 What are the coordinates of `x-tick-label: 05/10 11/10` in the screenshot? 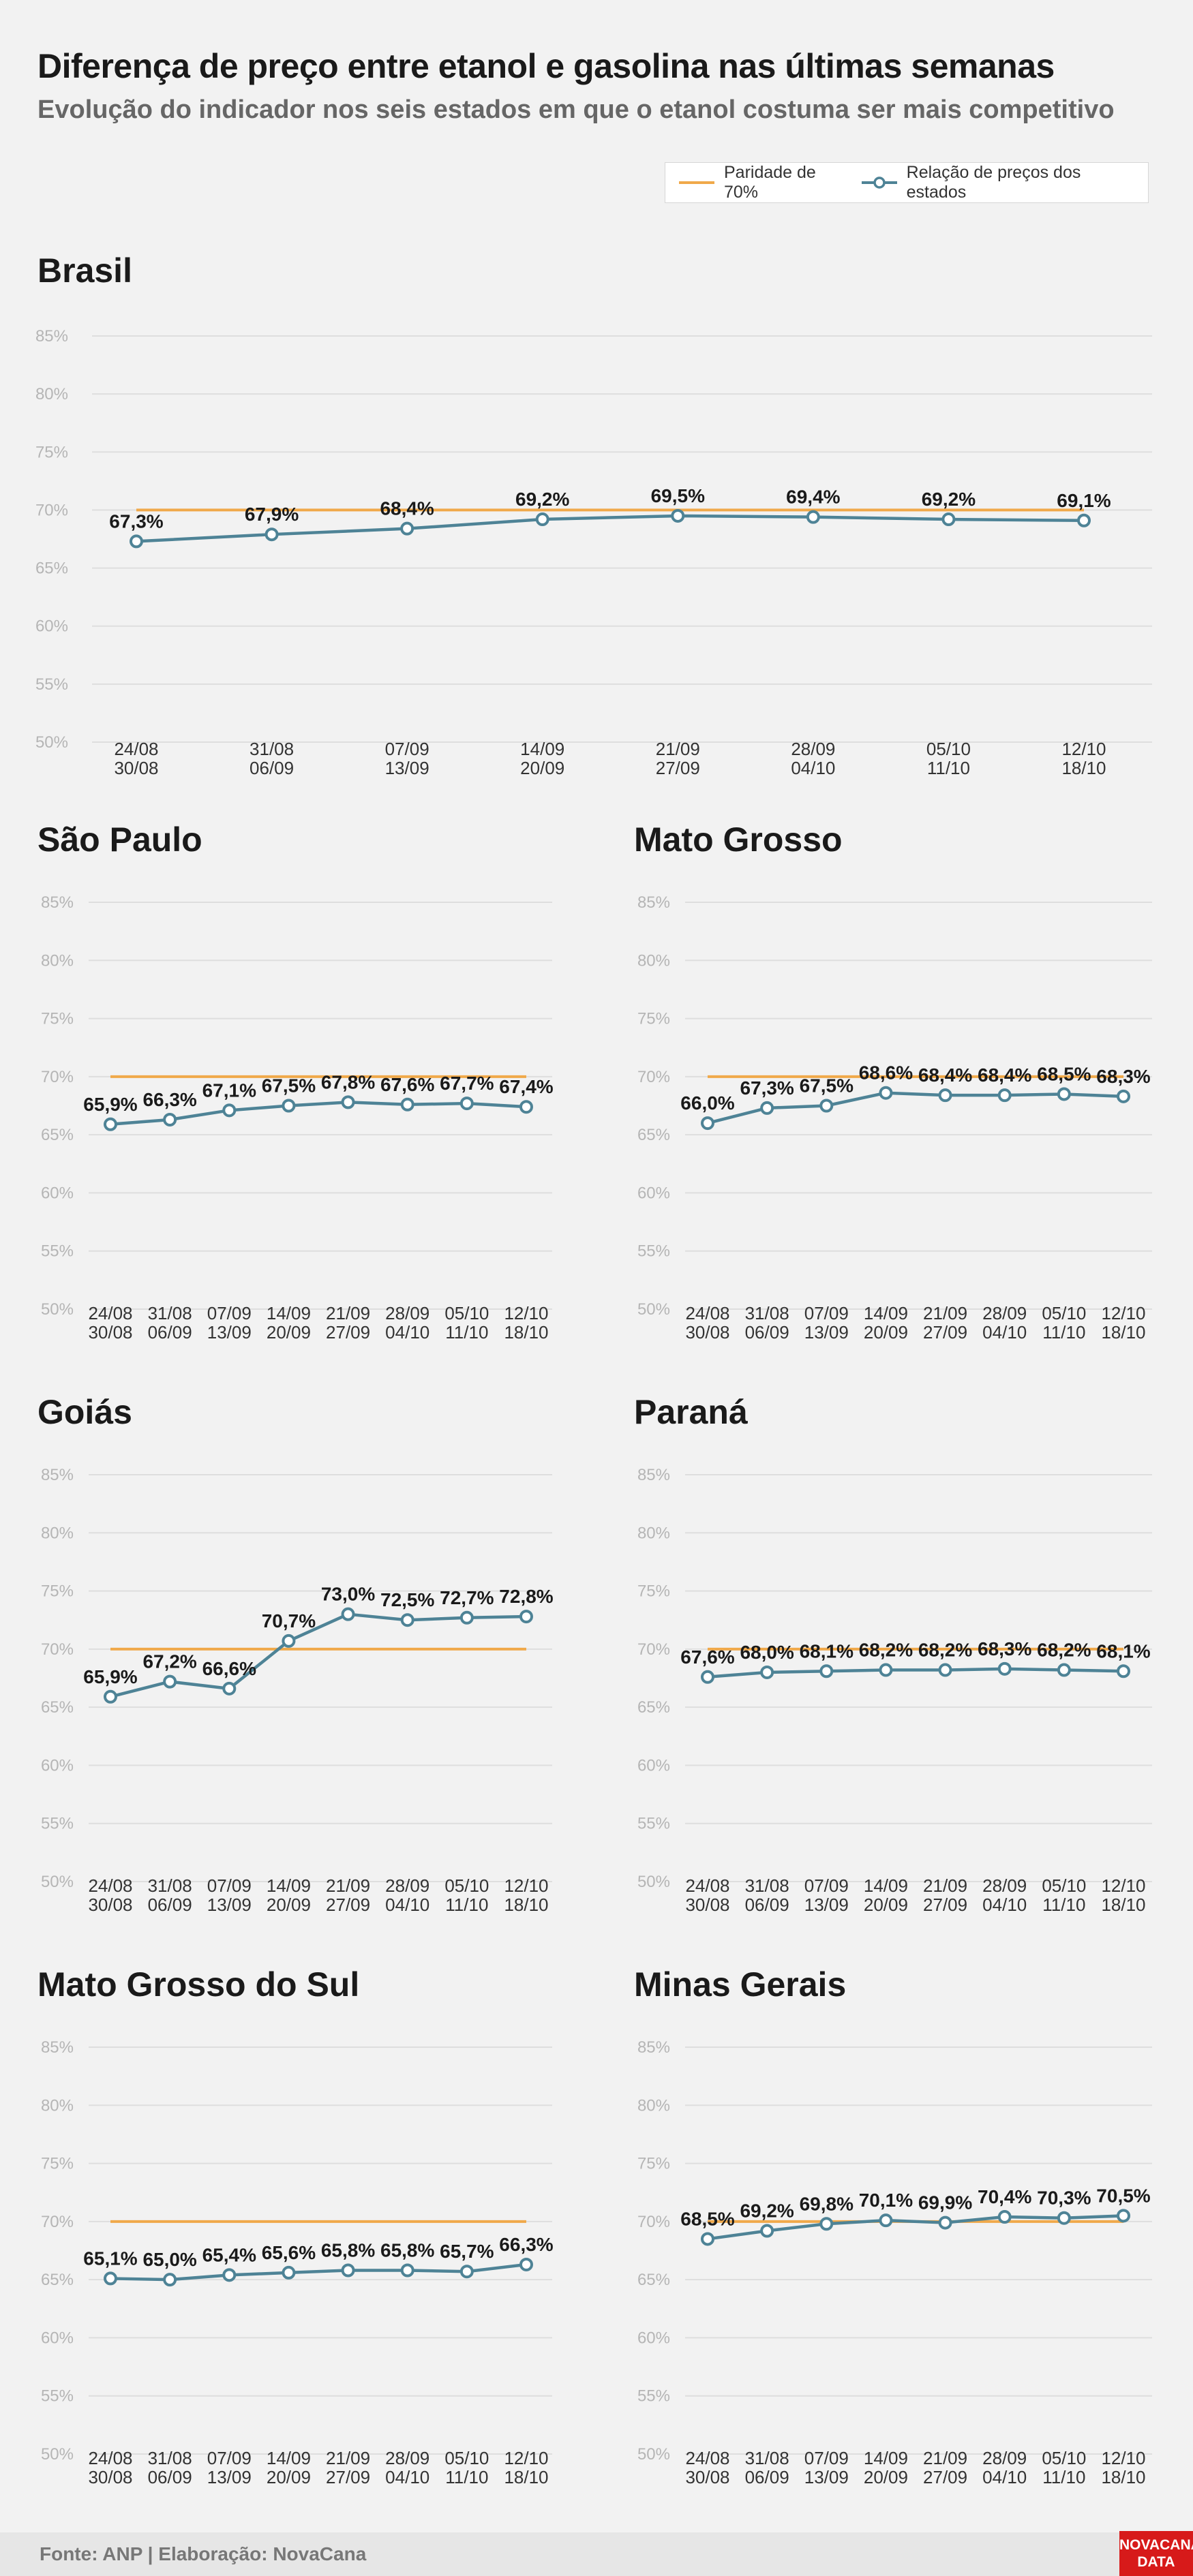 It's located at (949, 759).